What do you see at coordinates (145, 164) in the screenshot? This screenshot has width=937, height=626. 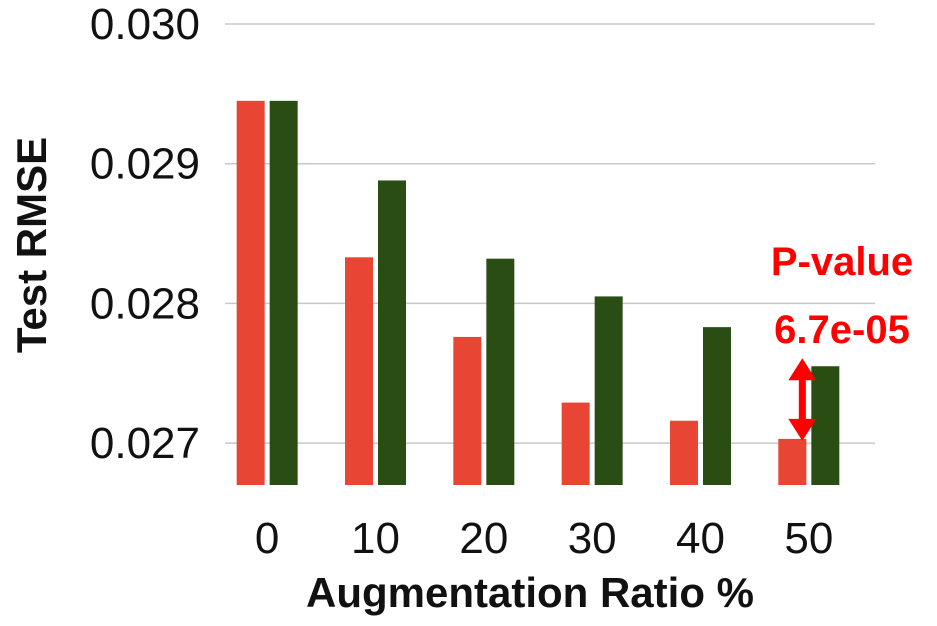 I see `y-tick-label: 0.029` at bounding box center [145, 164].